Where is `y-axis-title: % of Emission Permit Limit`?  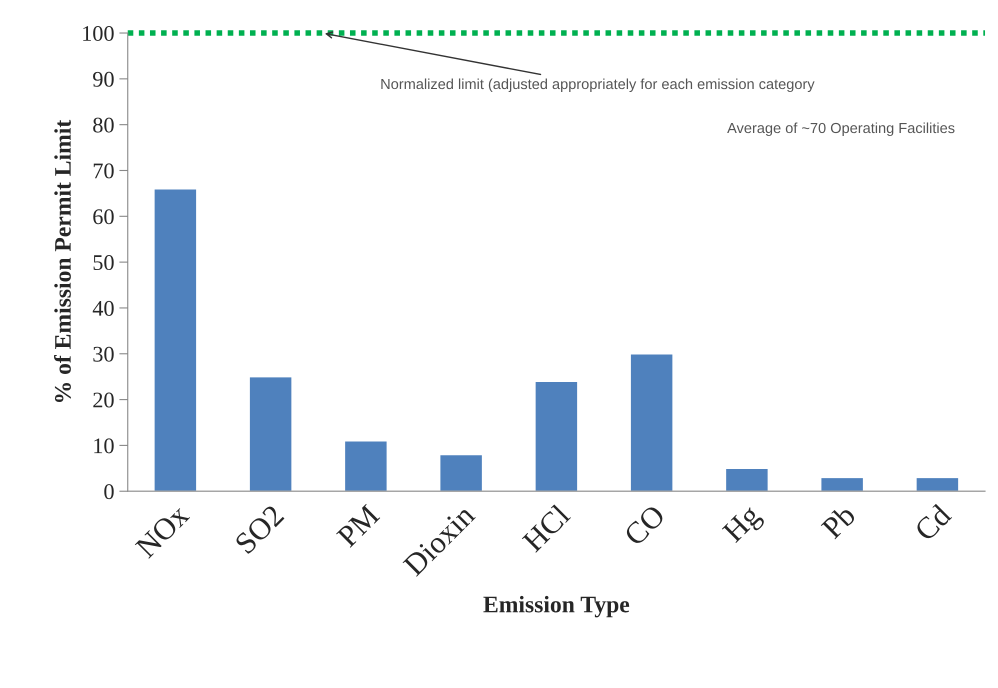
y-axis-title: % of Emission Permit Limit is located at coordinates (62, 261).